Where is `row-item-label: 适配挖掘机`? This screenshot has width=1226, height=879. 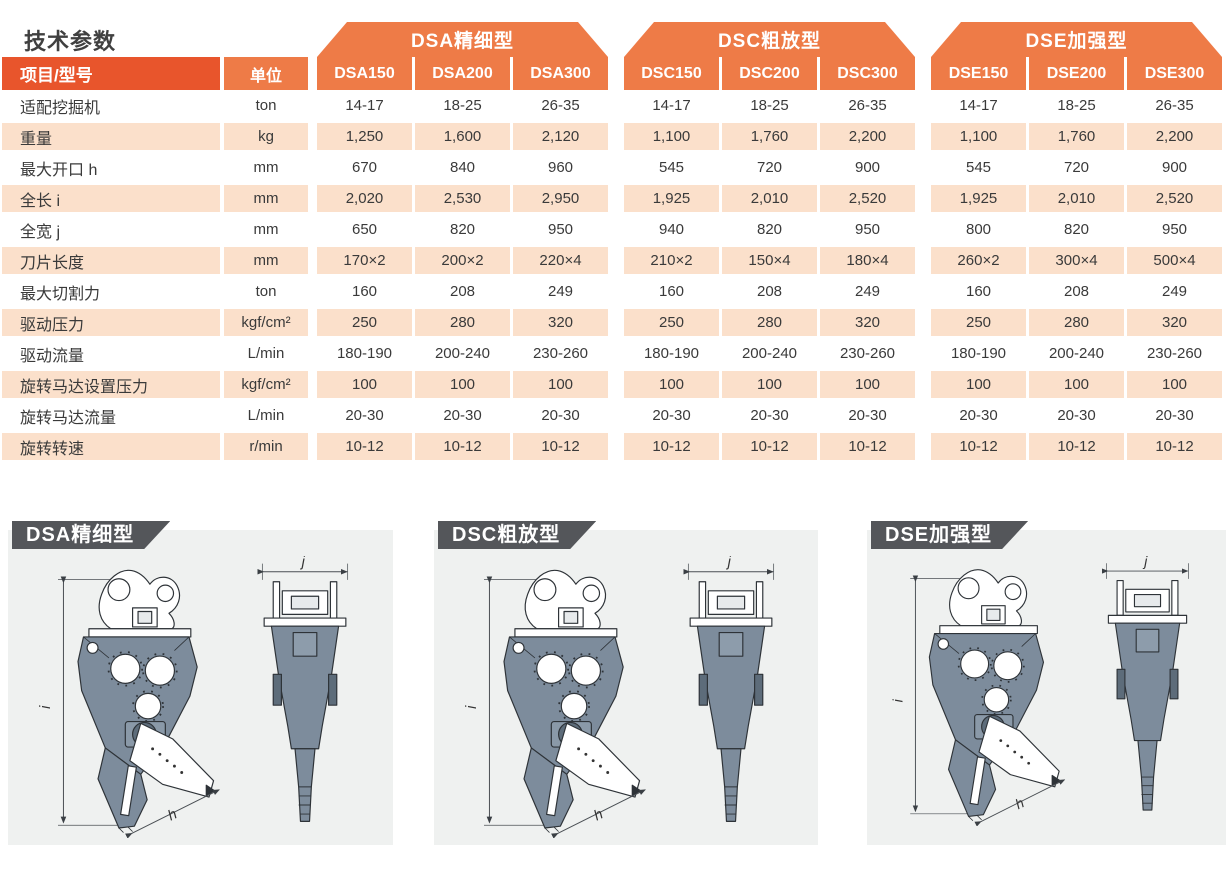
row-item-label: 适配挖掘机 is located at coordinates (60, 108).